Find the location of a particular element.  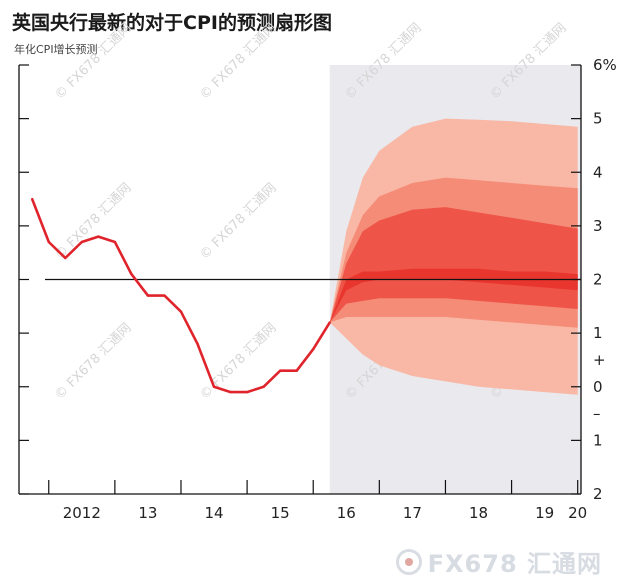

x-tick-label: 17 is located at coordinates (412, 513).